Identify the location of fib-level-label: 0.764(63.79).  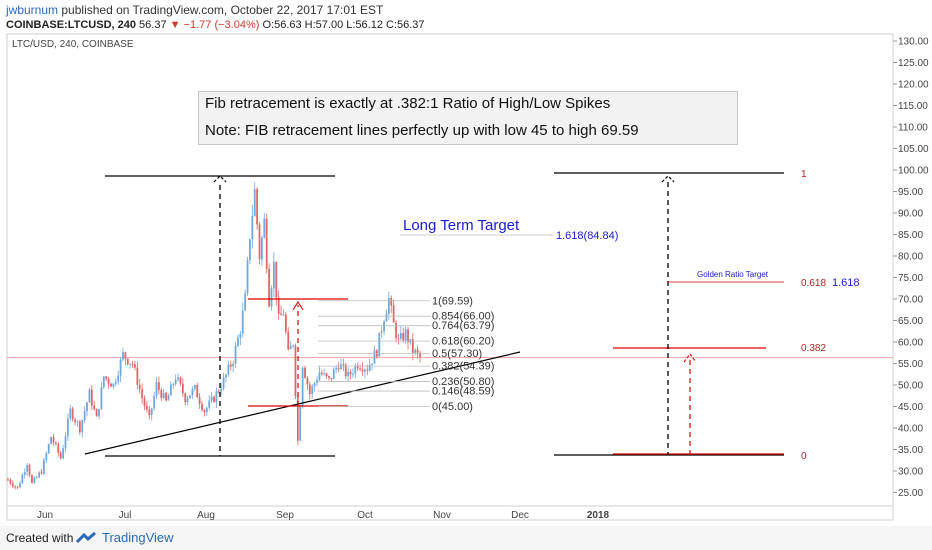
(463, 326).